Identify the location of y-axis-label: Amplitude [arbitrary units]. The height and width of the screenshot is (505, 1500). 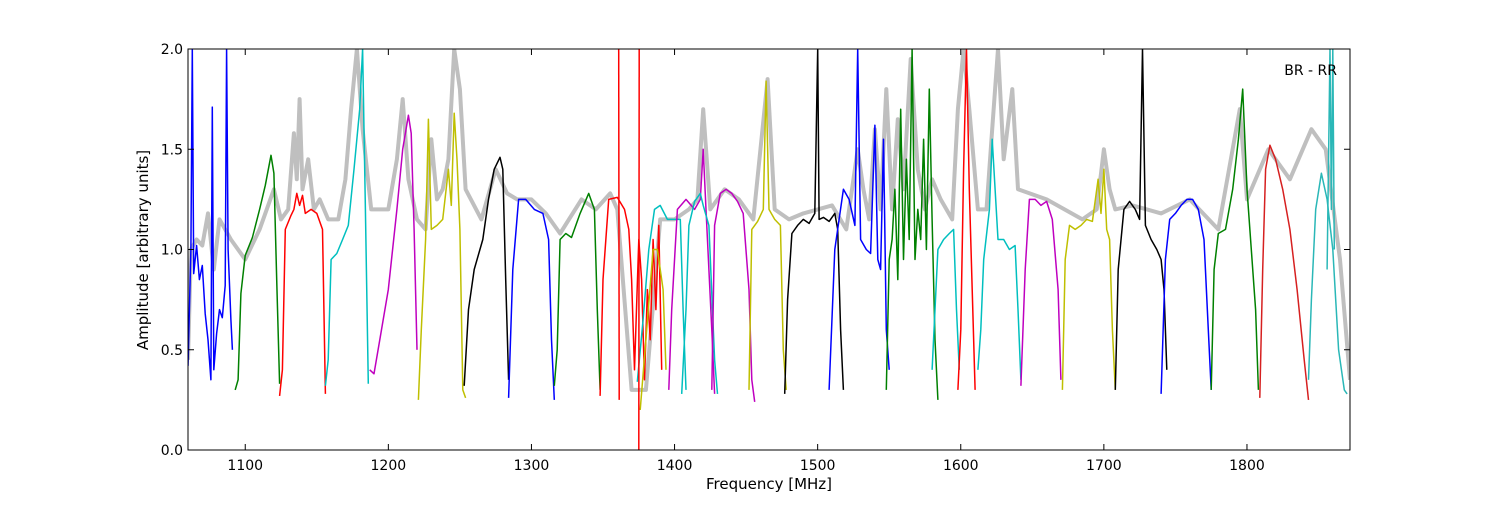
(143, 250).